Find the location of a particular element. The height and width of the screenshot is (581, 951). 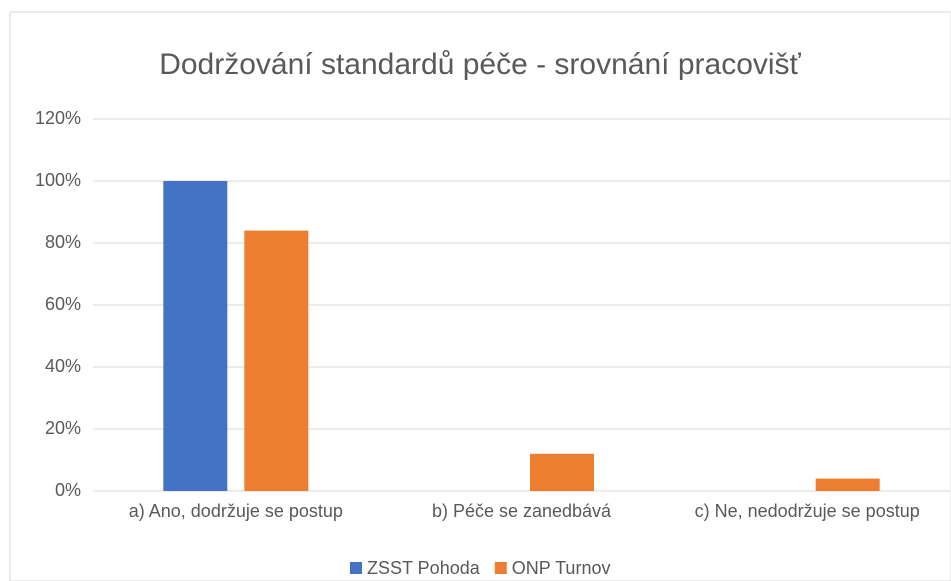

y-tick-label: 100% is located at coordinates (58, 180).